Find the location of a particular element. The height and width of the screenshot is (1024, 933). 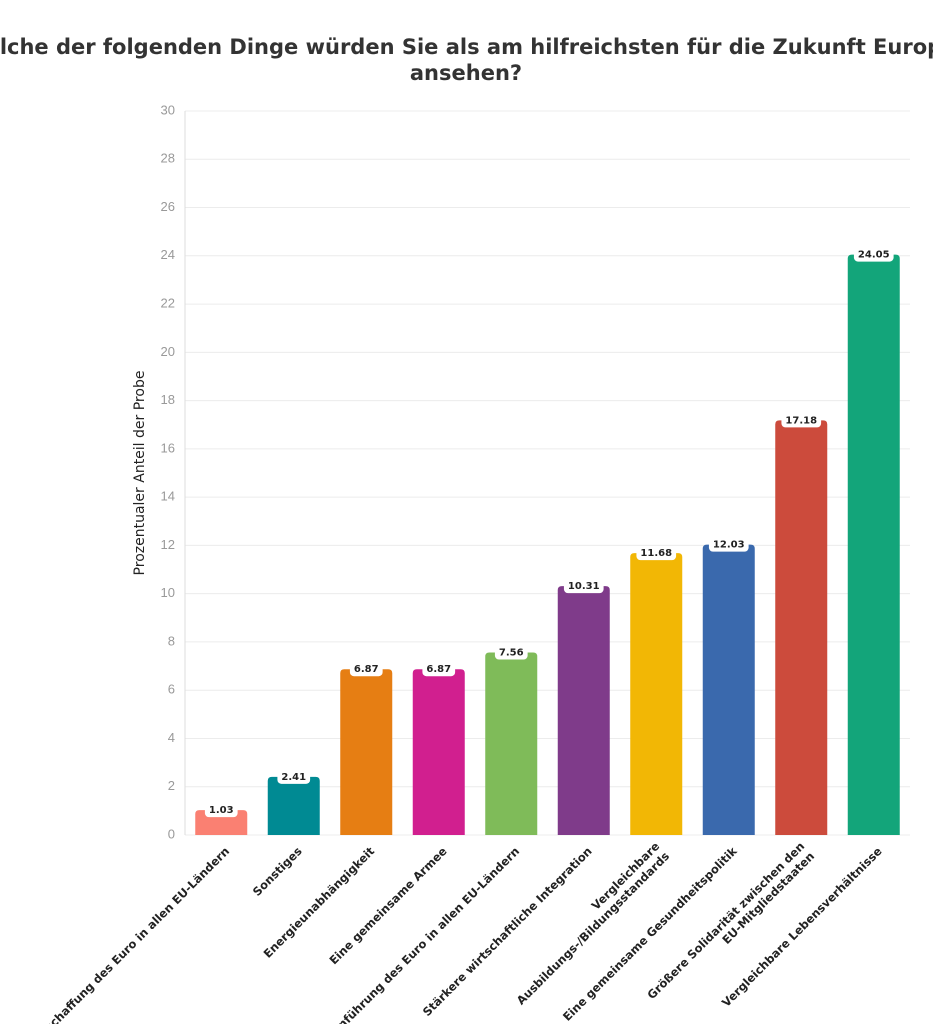

y-tick-label: 8 is located at coordinates (171, 640).